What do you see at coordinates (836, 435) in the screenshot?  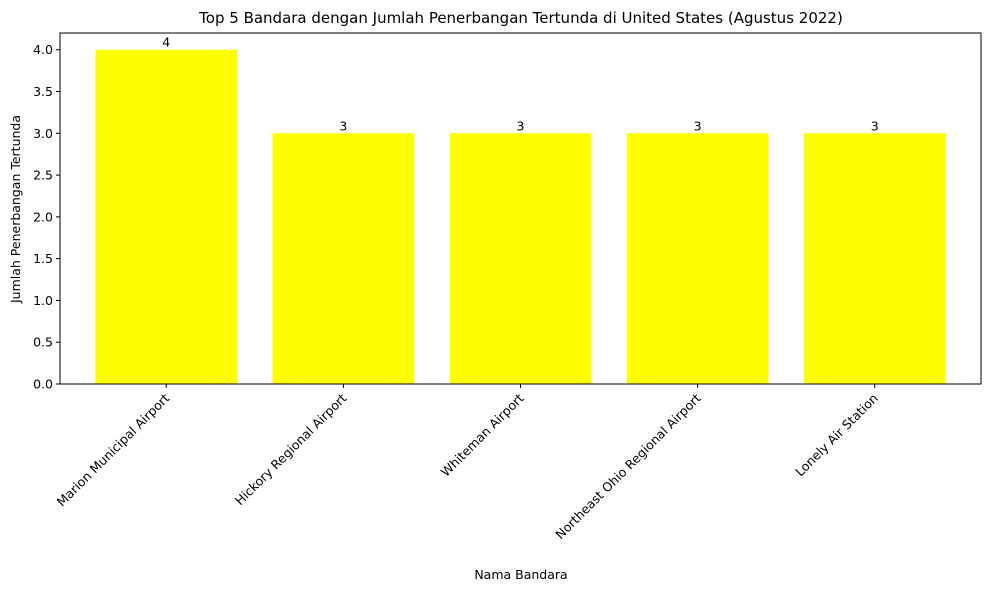 I see `x-tick-label-4: Lonely Air Station` at bounding box center [836, 435].